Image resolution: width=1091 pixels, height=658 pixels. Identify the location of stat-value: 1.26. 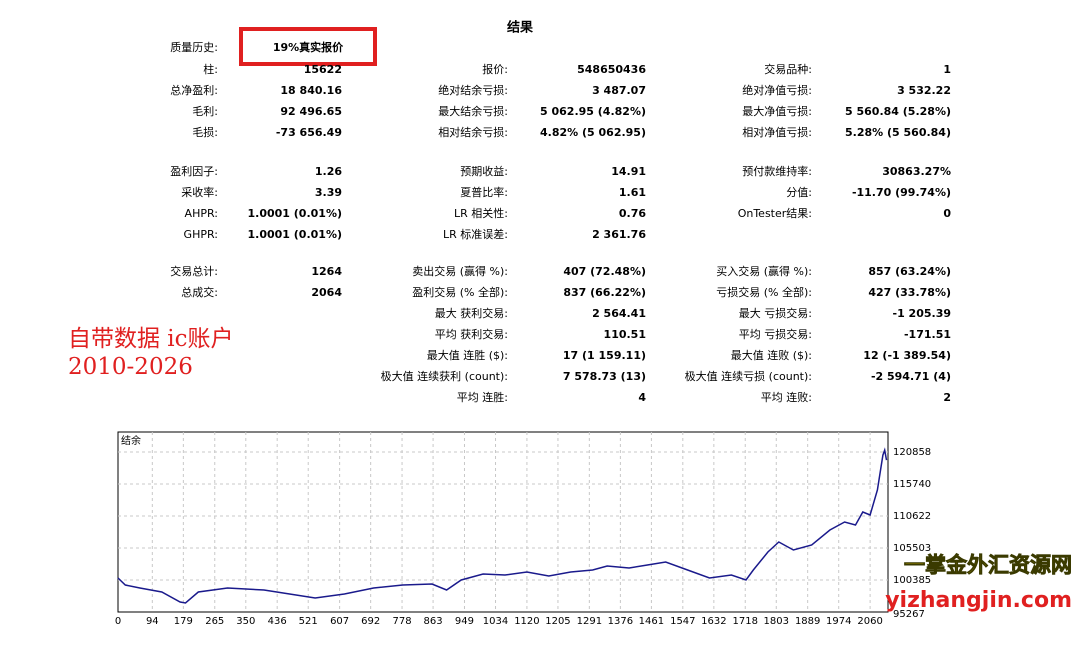
(328, 171).